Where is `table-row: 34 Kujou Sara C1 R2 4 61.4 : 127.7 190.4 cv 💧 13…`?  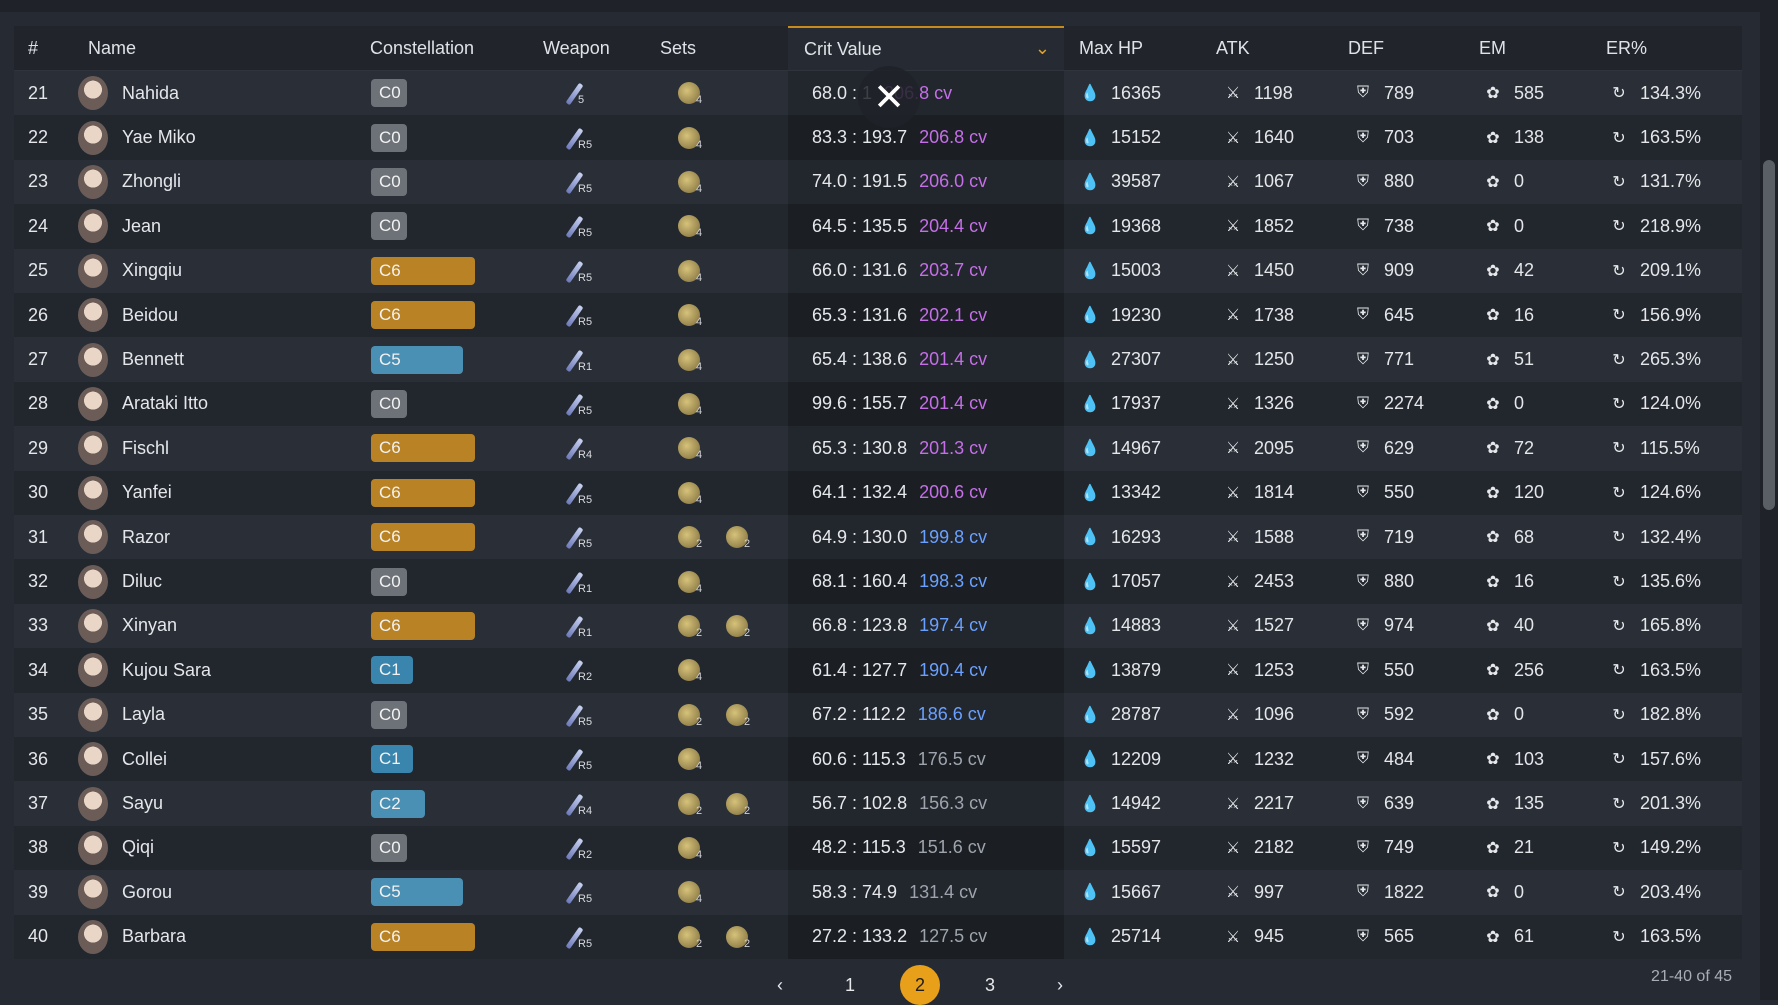
table-row: 34 Kujou Sara C1 R2 4 61.4 : 127.7 190.4 cv 💧 13… is located at coordinates (878, 670).